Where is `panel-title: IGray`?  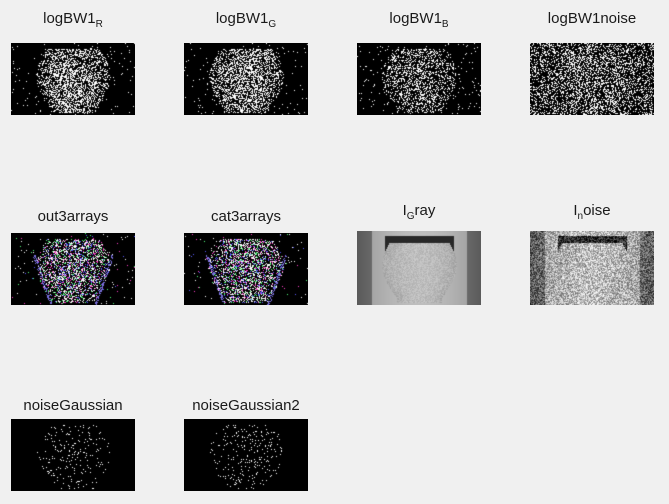 panel-title: IGray is located at coordinates (419, 212).